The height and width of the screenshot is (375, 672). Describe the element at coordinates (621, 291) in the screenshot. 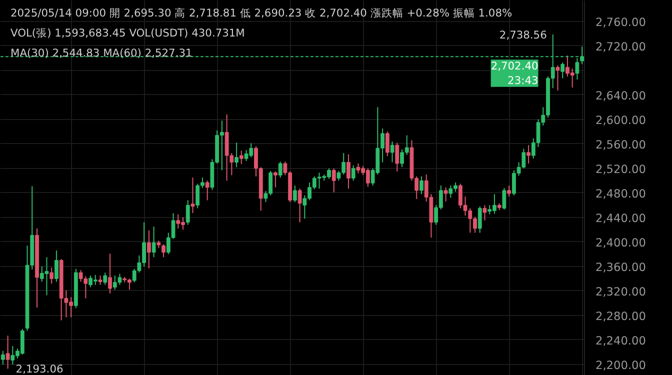

I see `y-tick-label: 2,320.00` at that location.